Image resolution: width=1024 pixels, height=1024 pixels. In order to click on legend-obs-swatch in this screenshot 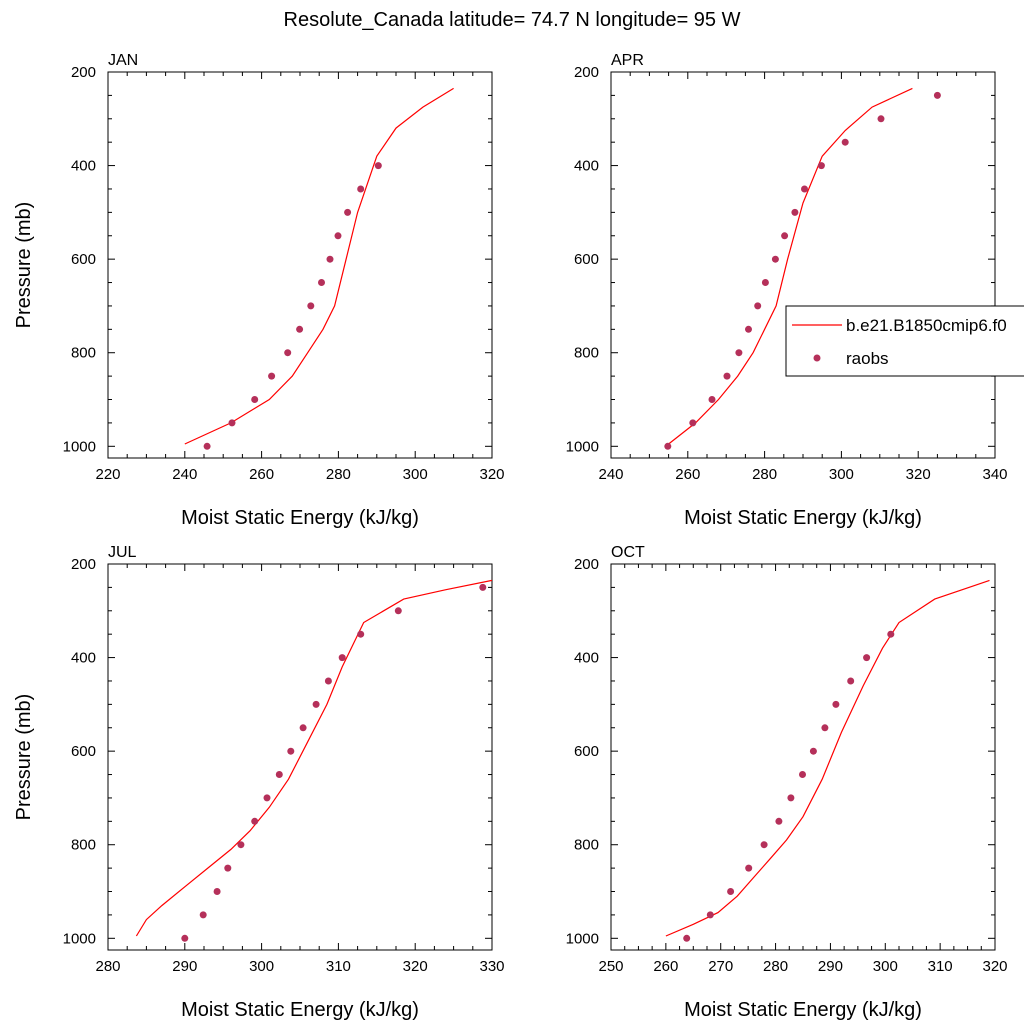, I will do `click(817, 358)`.